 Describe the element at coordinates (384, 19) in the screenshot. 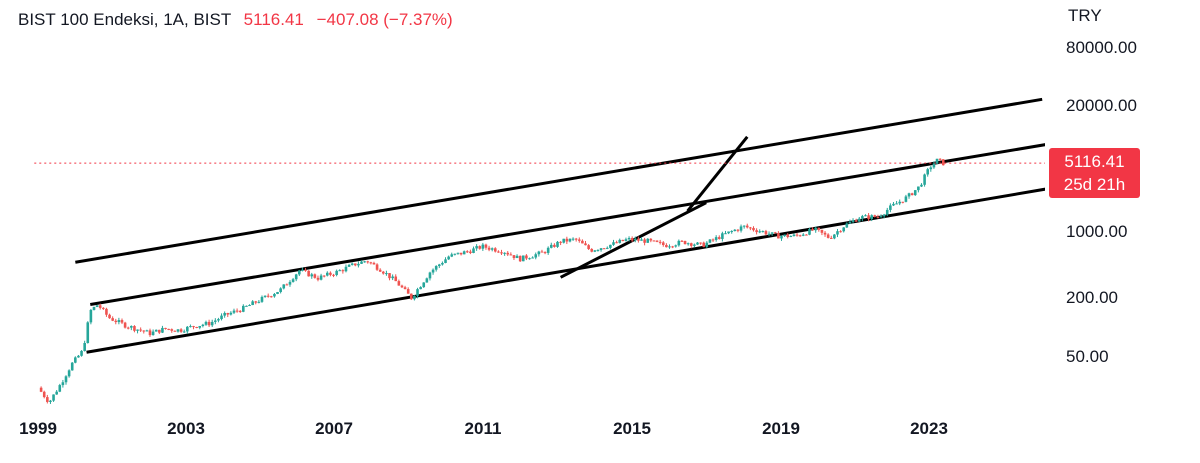

I see `price-change: −407.08 (−7.37%)` at that location.